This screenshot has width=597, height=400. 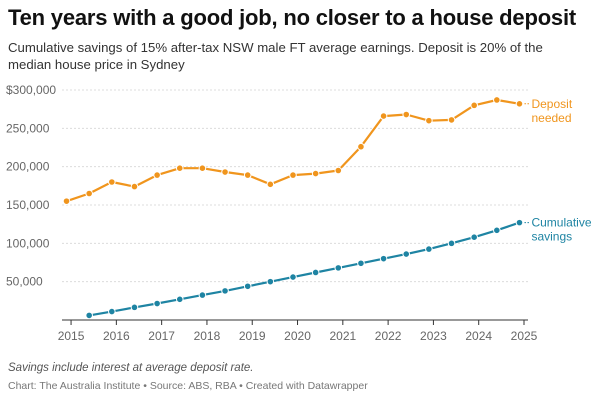 I want to click on x-tick-label: 2023, so click(x=433, y=336).